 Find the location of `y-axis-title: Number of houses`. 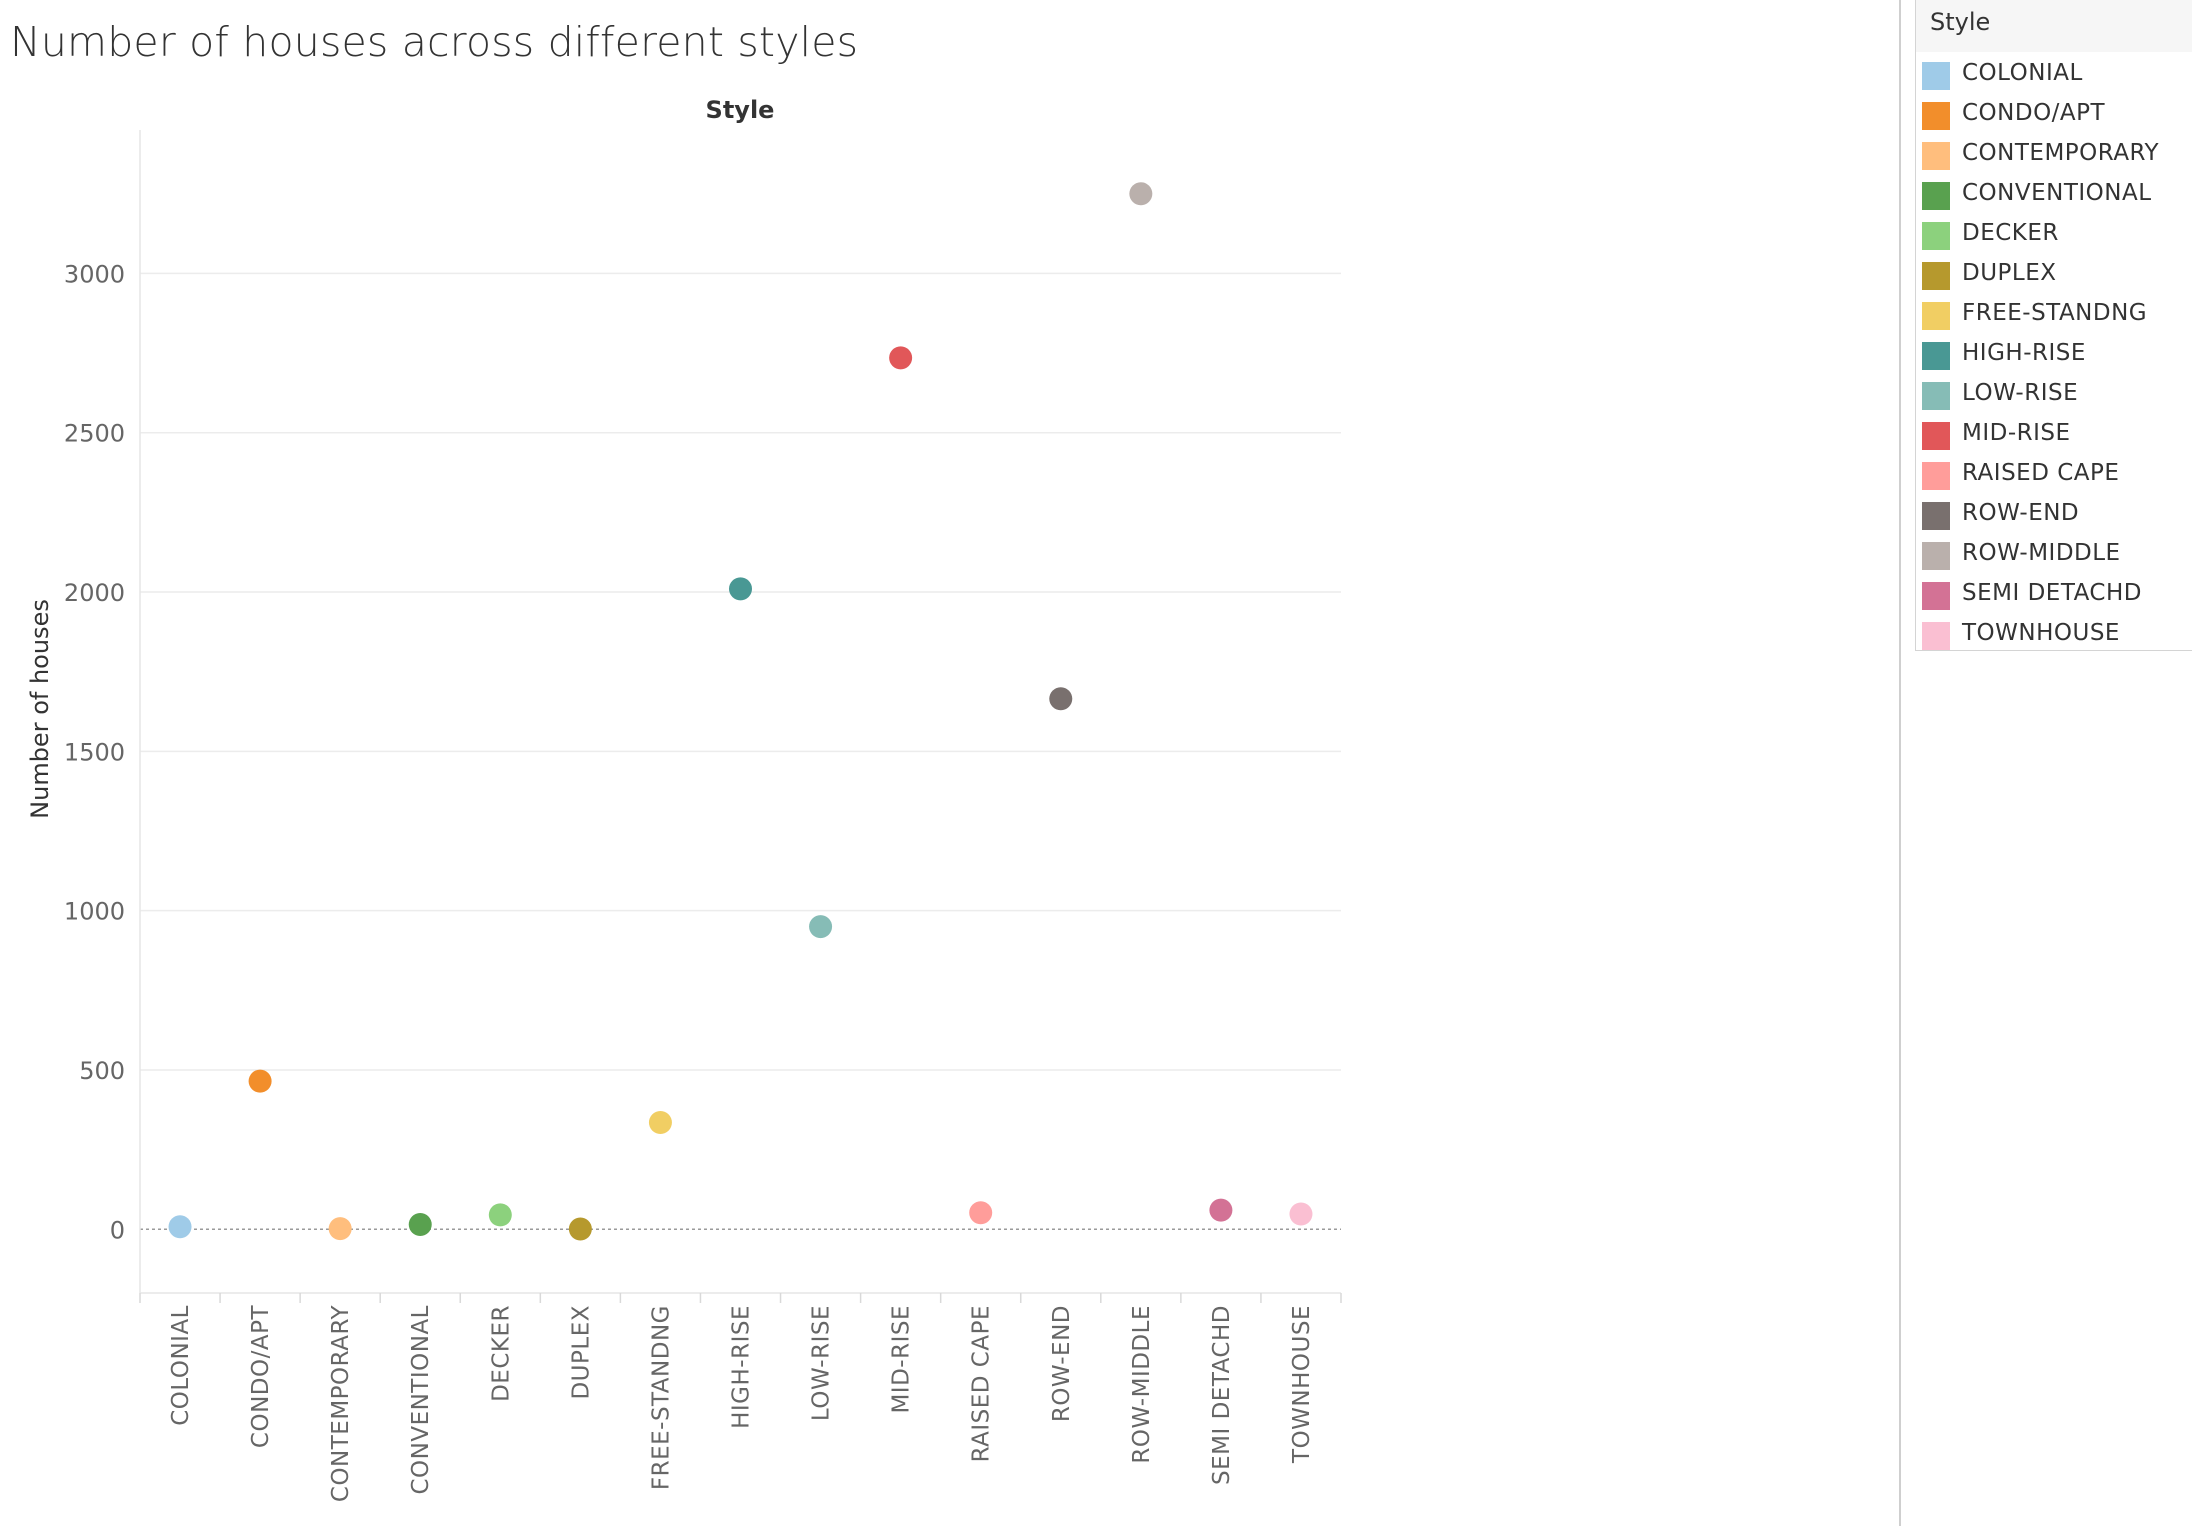

y-axis-title: Number of houses is located at coordinates (40, 709).